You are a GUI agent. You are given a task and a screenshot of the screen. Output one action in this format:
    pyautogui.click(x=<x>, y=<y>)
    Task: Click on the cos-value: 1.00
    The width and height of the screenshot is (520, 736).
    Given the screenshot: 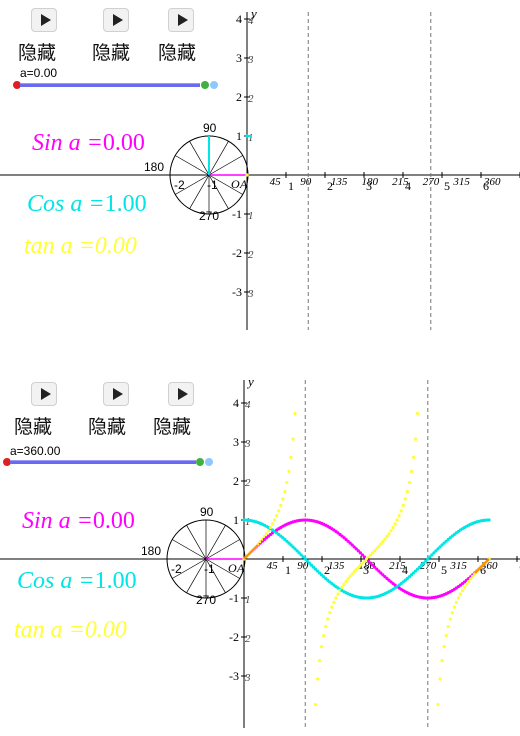 What is the action you would take?
    pyautogui.click(x=115, y=581)
    